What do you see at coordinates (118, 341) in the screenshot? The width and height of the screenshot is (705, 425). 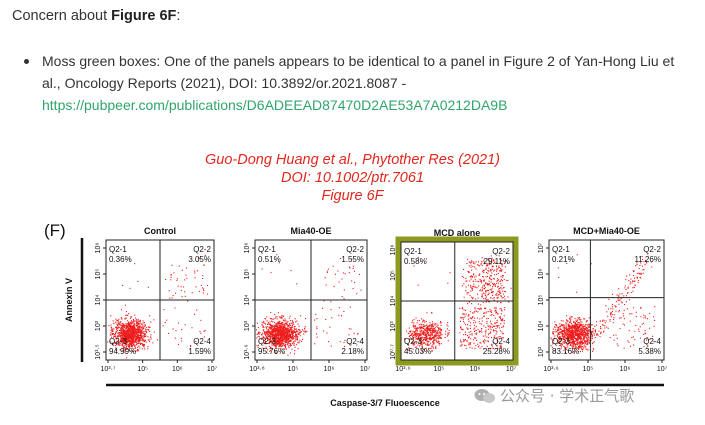 I see `panel-1-q3-name: Q2-3` at bounding box center [118, 341].